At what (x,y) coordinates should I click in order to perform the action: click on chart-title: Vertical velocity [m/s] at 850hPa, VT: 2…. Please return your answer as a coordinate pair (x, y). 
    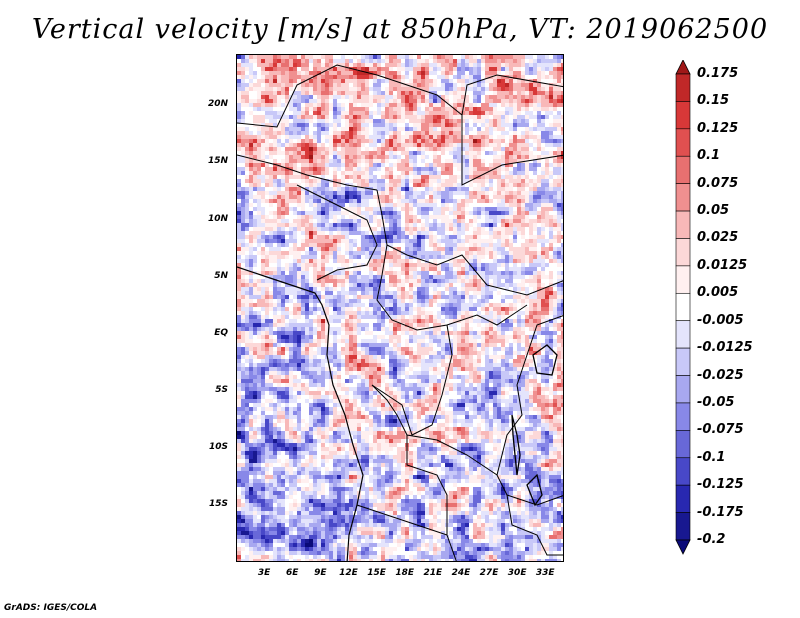
    Looking at the image, I should click on (400, 29).